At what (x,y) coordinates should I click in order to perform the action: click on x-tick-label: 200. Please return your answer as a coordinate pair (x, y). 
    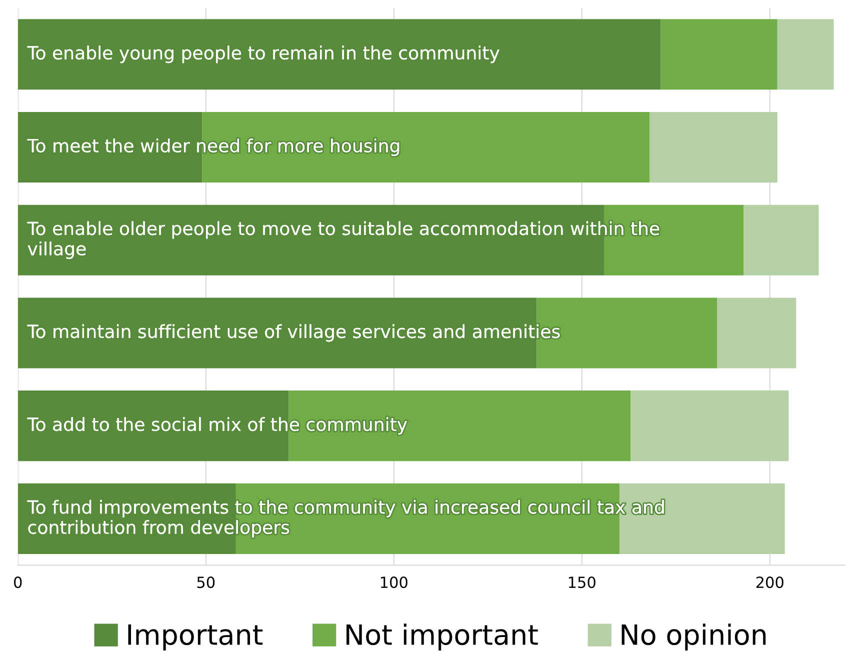
    Looking at the image, I should click on (770, 582).